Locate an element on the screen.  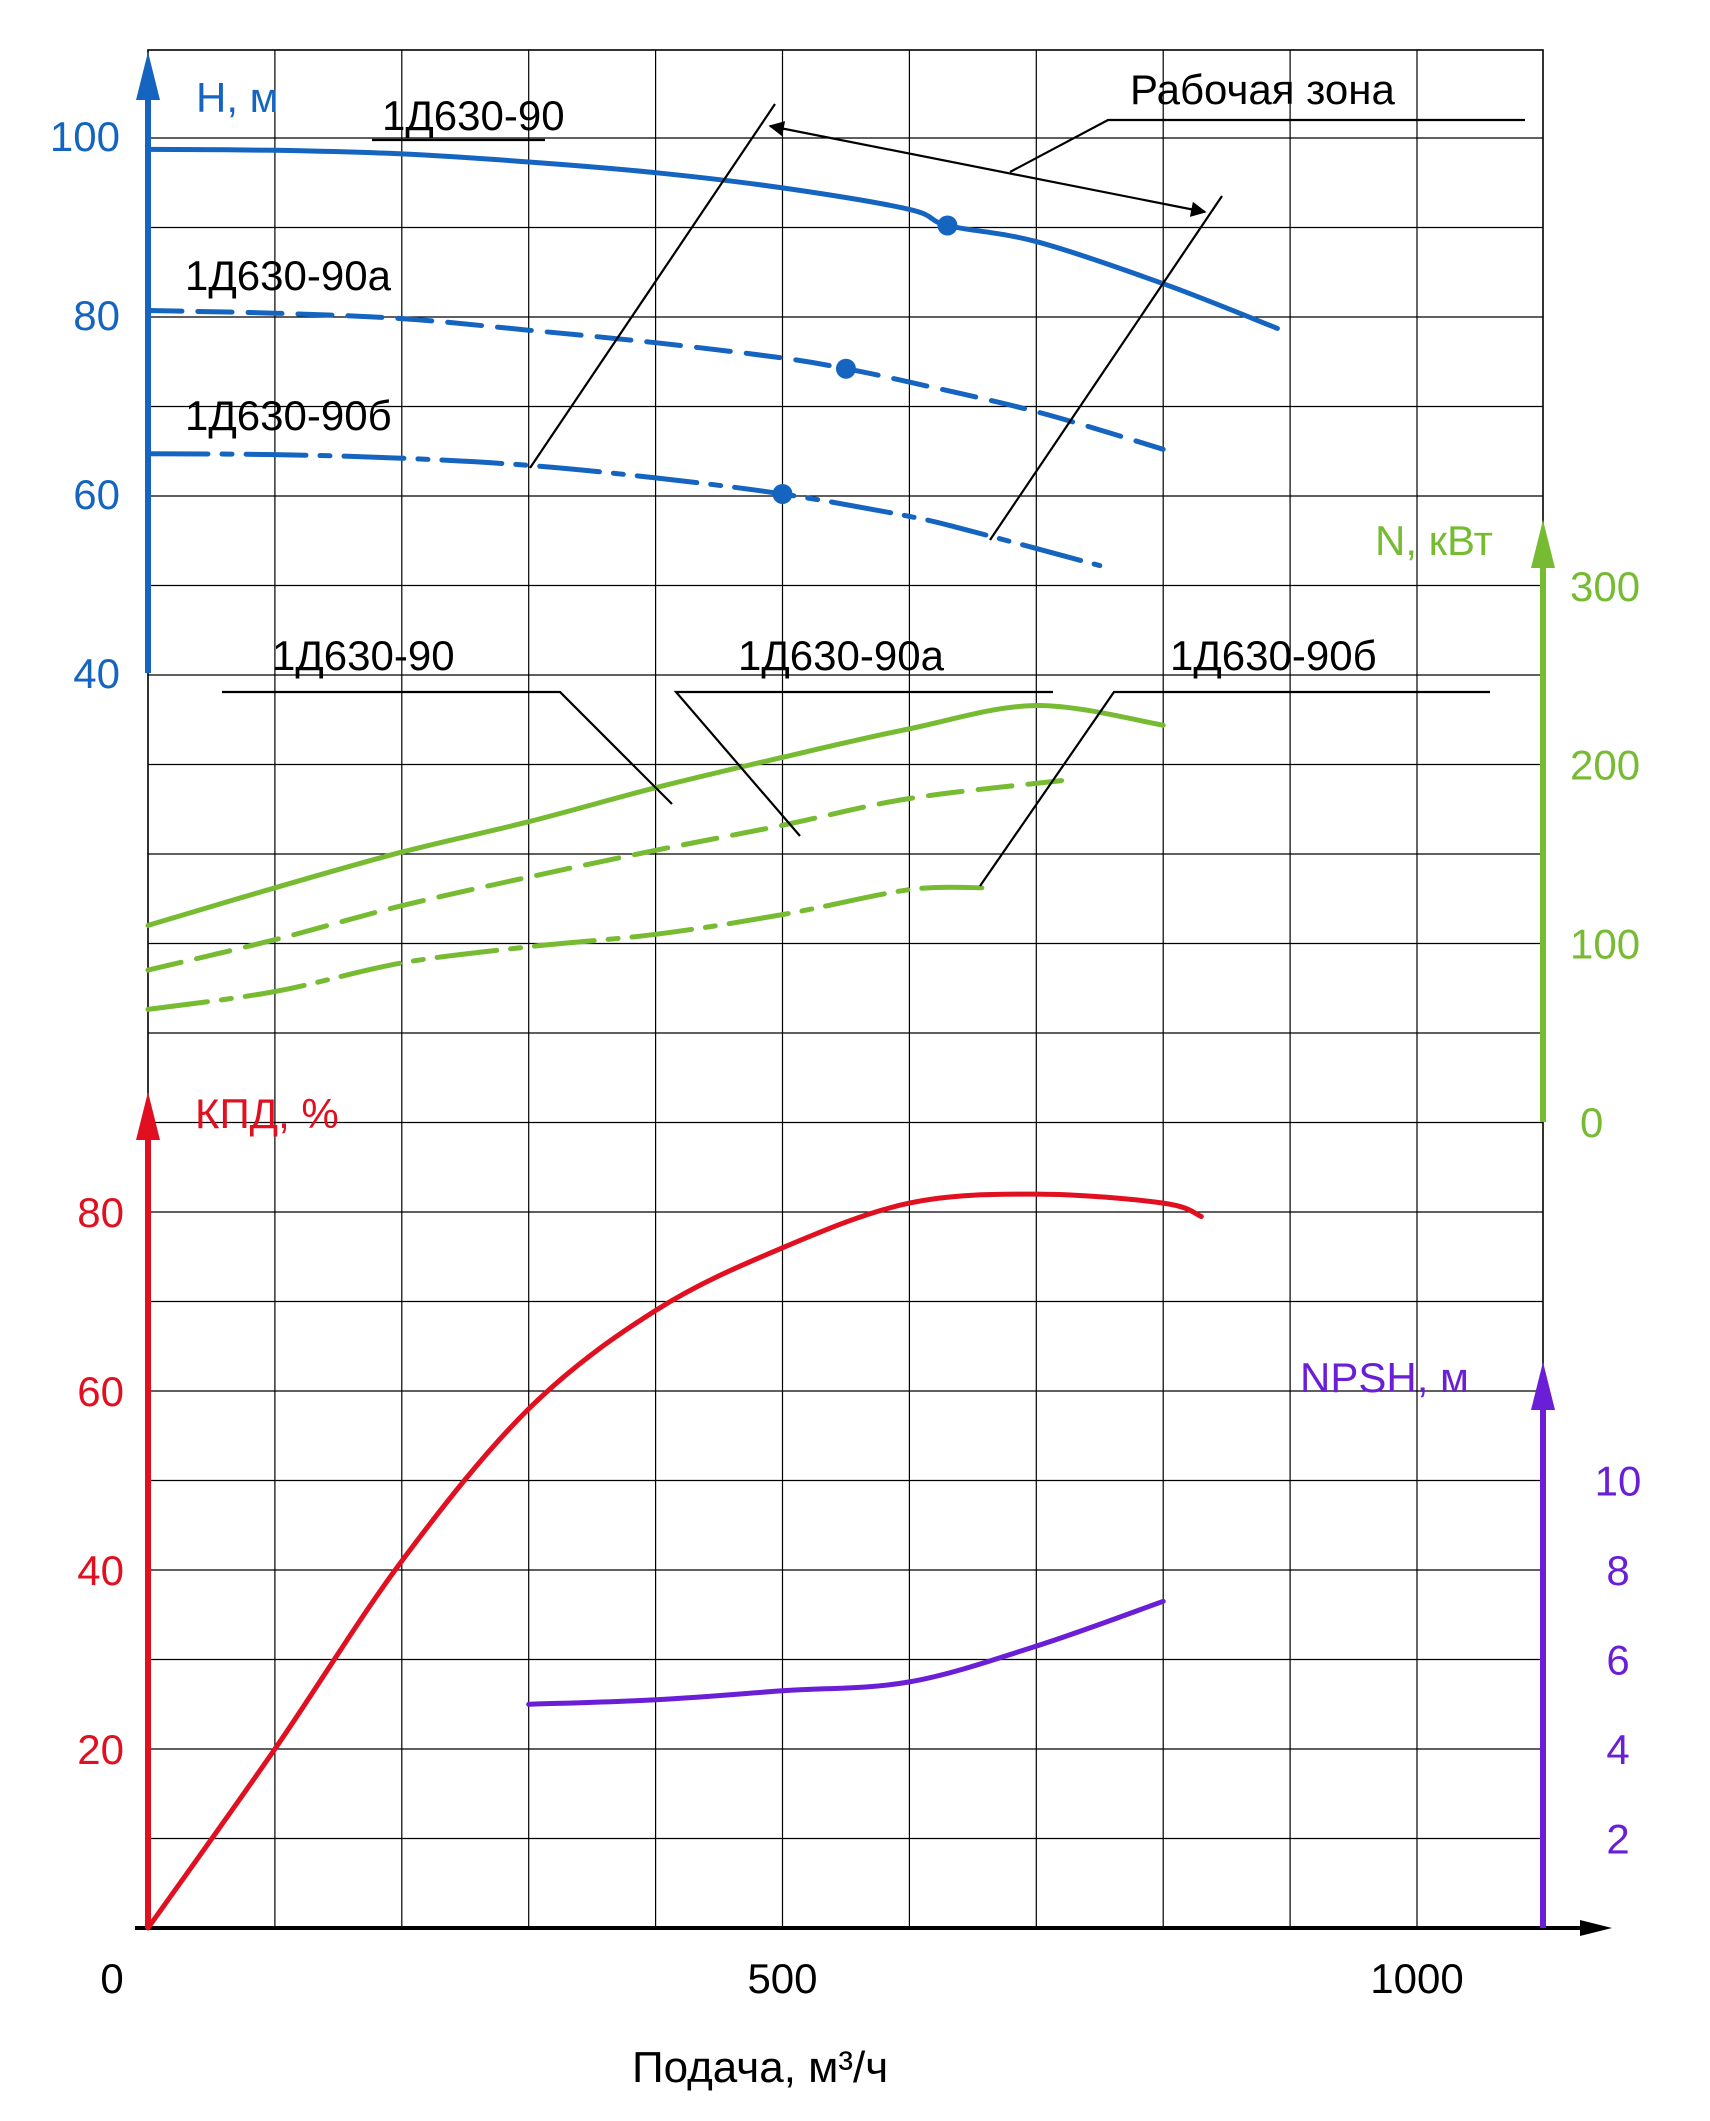
power-leader-1d630-90a is located at coordinates (863, 763).